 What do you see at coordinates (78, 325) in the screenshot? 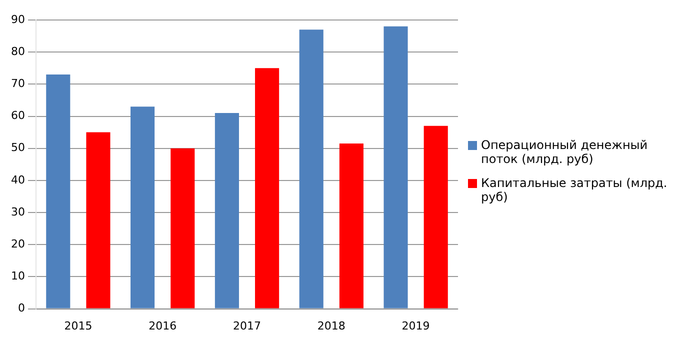
I see `x-tick-label: 2015` at bounding box center [78, 325].